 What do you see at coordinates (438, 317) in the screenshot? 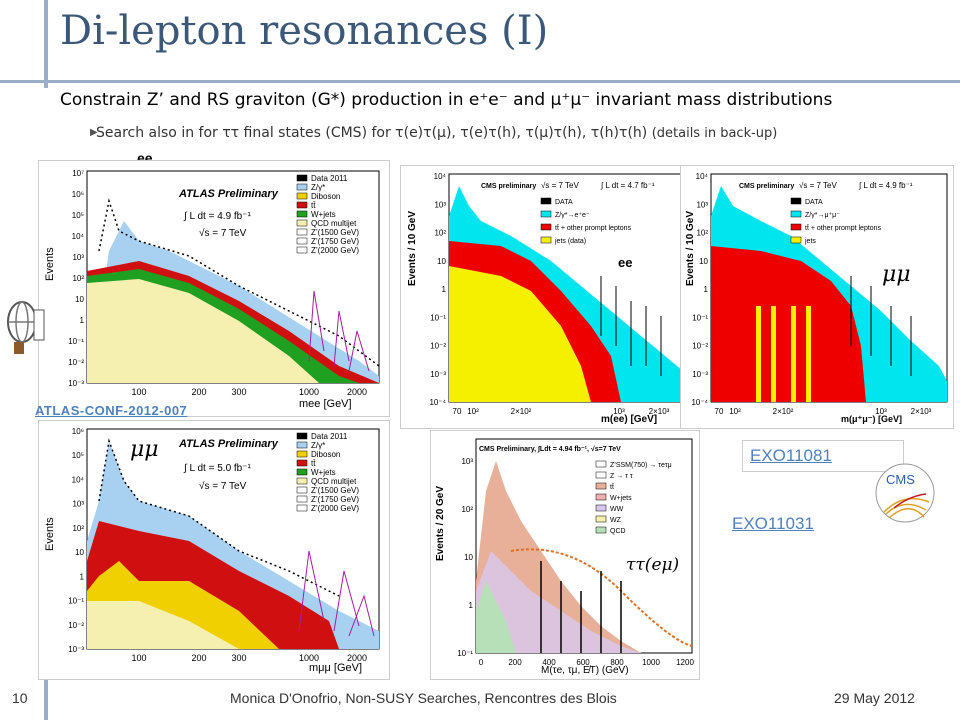
I see `cms-ee-ytick: 10⁻¹` at bounding box center [438, 317].